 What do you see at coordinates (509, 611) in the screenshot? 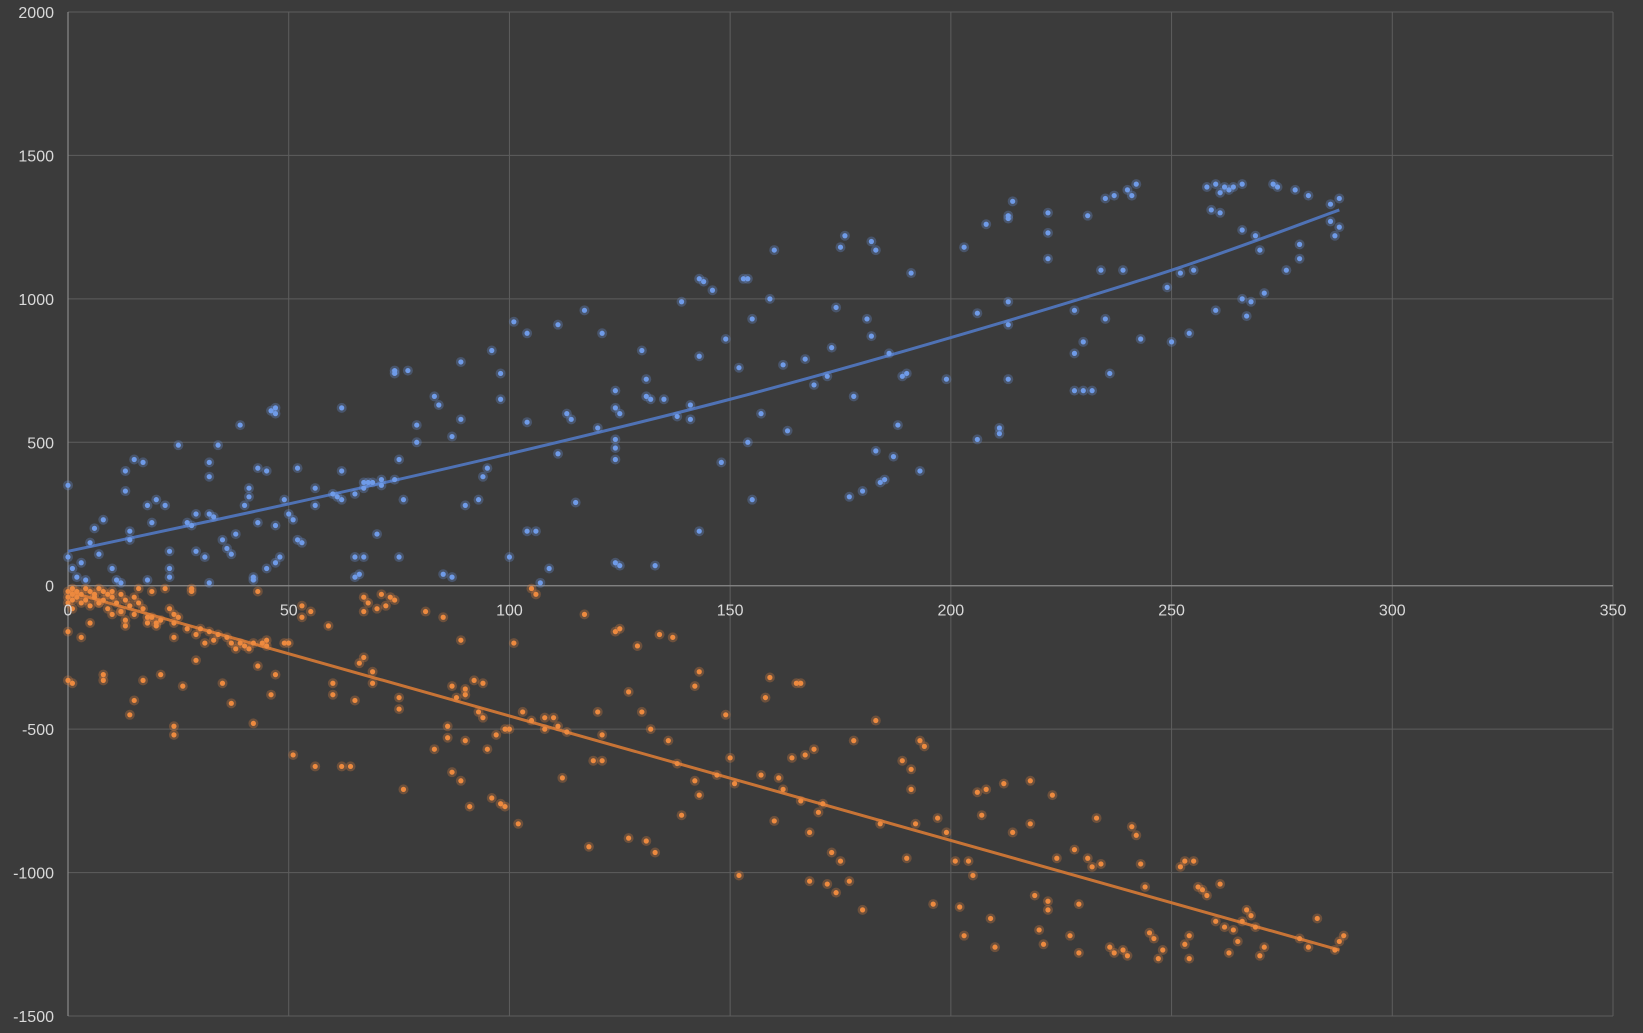
I see `x-tick-label: 100` at bounding box center [509, 611].